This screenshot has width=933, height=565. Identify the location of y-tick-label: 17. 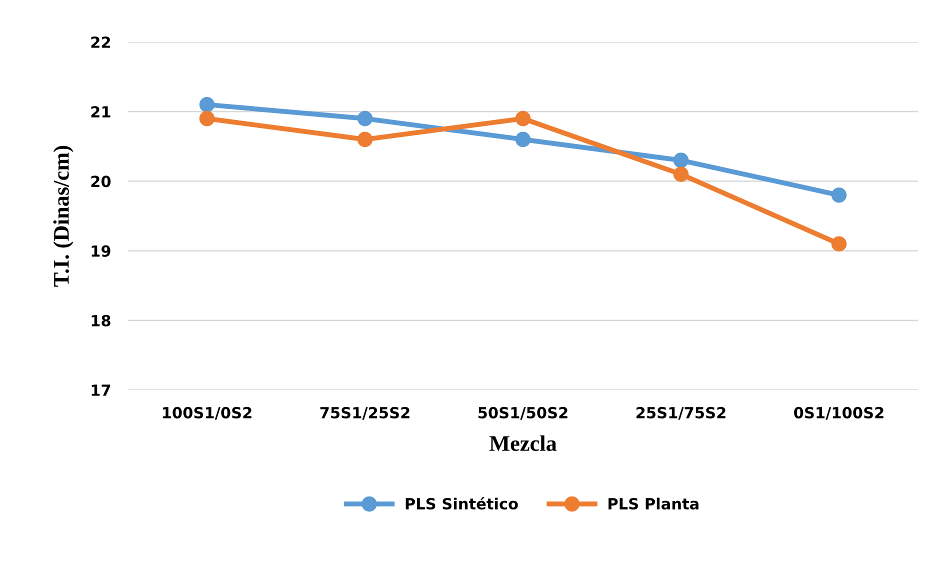
(101, 390).